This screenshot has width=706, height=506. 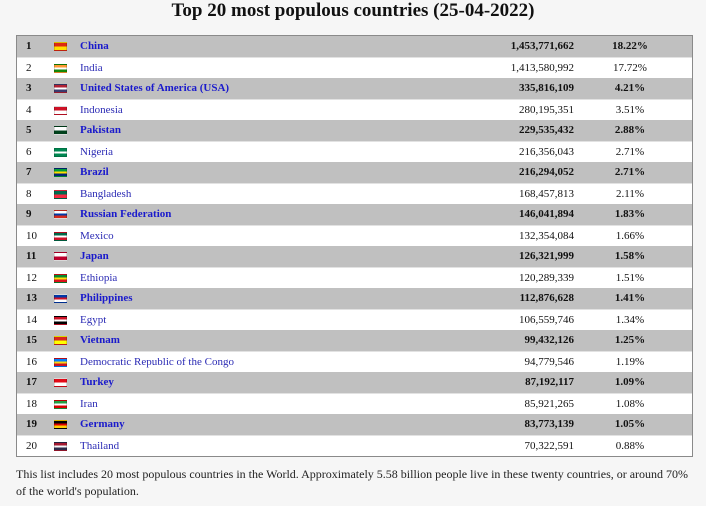 I want to click on country-link: Bangladesh, so click(x=106, y=193).